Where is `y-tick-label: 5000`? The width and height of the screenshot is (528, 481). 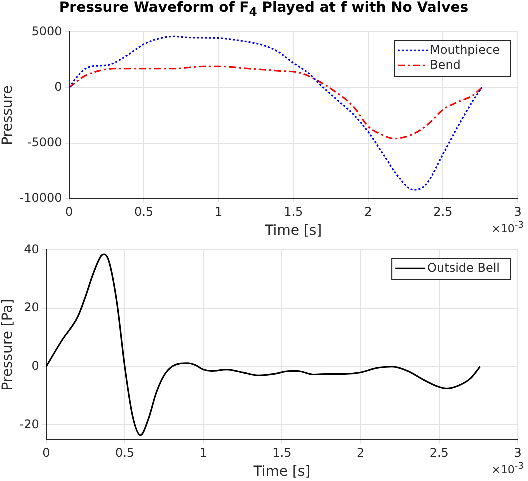
y-tick-label: 5000 is located at coordinates (47, 31).